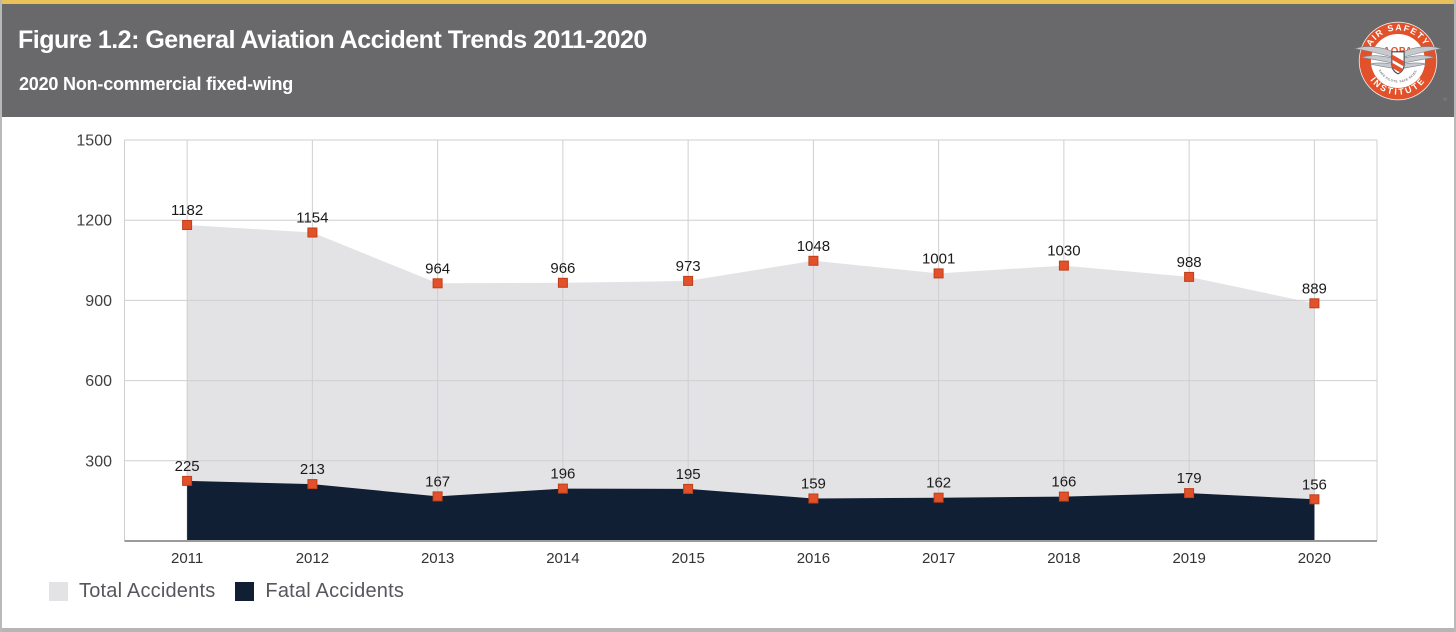 The height and width of the screenshot is (632, 1456). I want to click on data-label-total-2012: 1154, so click(312, 218).